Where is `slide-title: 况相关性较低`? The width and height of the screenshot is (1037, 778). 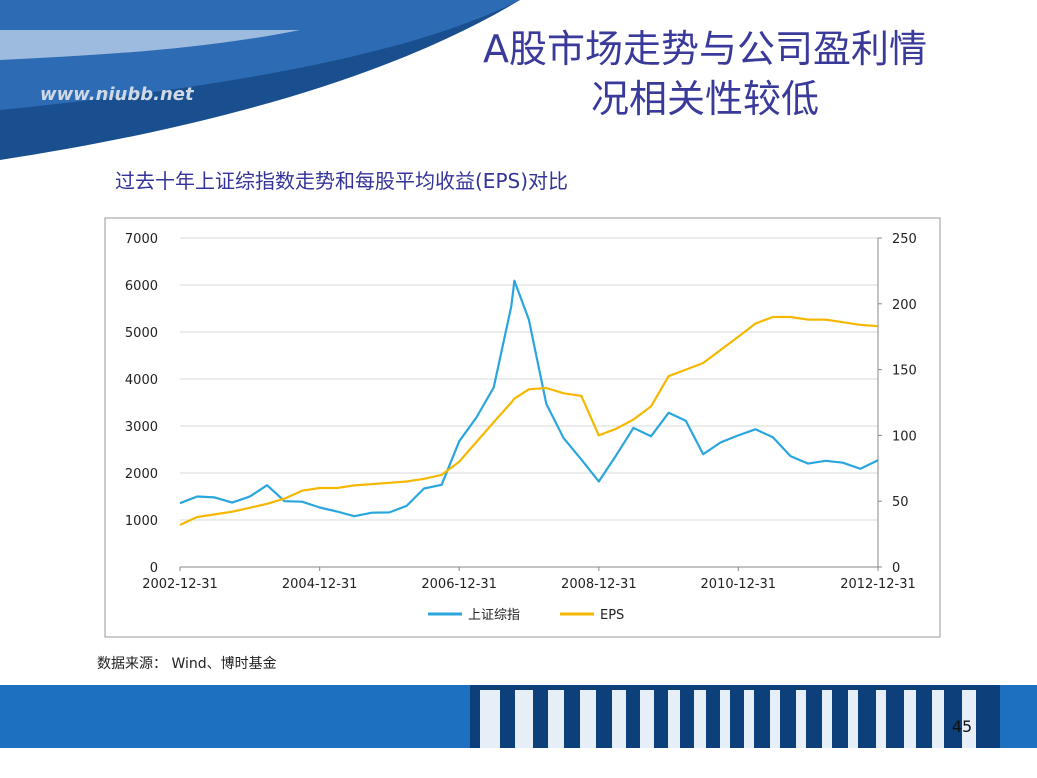
slide-title: 况相关性较低 is located at coordinates (705, 99).